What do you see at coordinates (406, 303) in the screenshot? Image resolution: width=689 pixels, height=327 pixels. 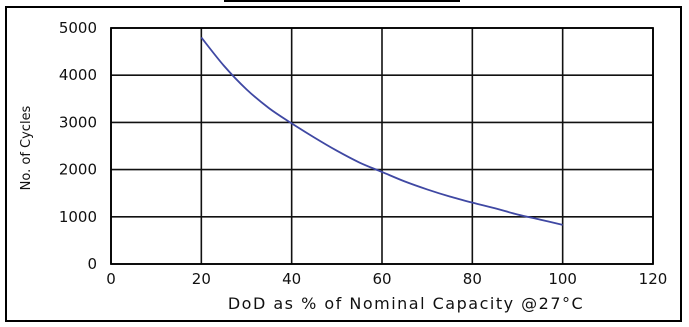 I see `x-axis-label: DoD as % of Nominal Capacity @27°C` at bounding box center [406, 303].